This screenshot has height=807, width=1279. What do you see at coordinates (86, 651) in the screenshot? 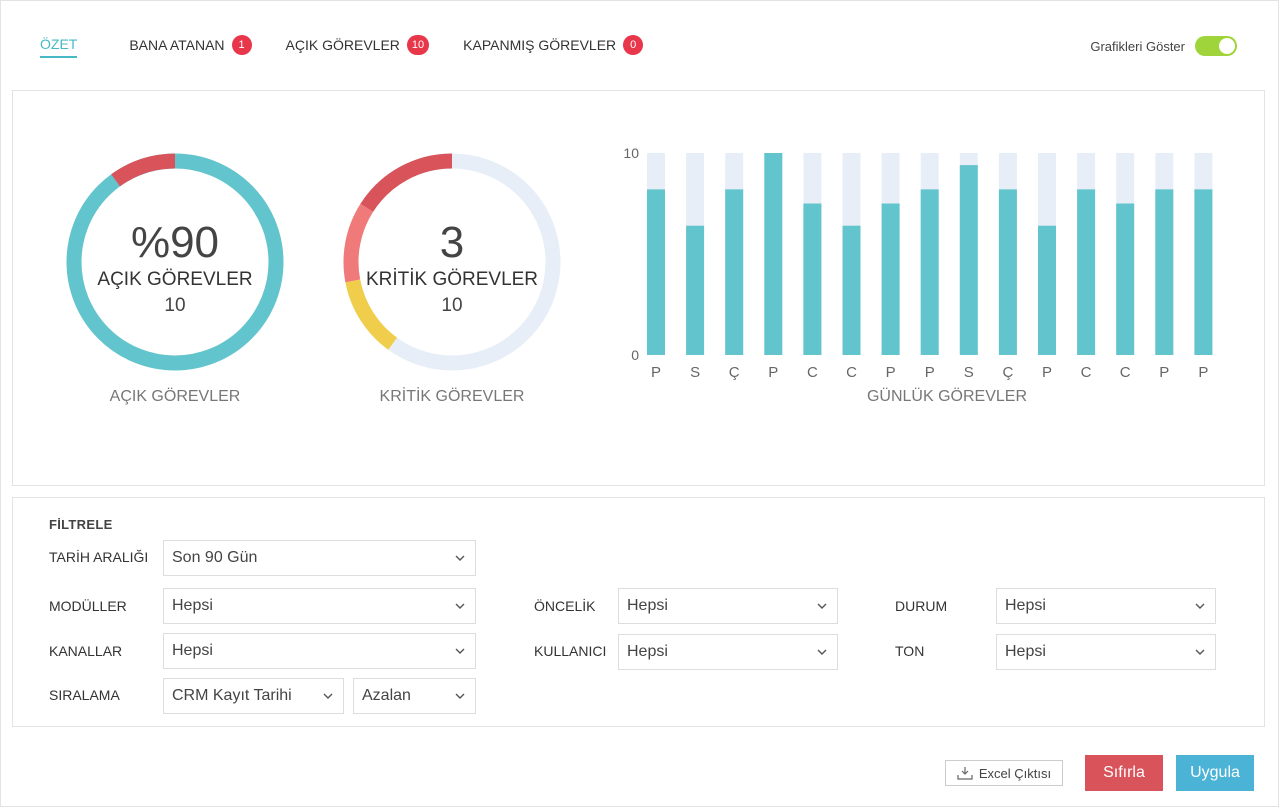
I see `channels-label: KANALLAR` at bounding box center [86, 651].